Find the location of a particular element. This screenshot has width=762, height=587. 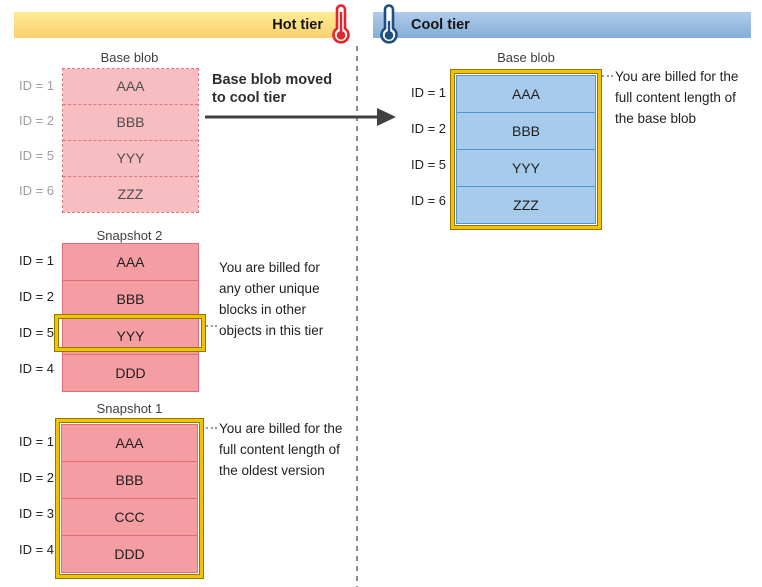

cool-base-blob-billing-box: AAA BBB YYY ZZZ is located at coordinates (526, 149).